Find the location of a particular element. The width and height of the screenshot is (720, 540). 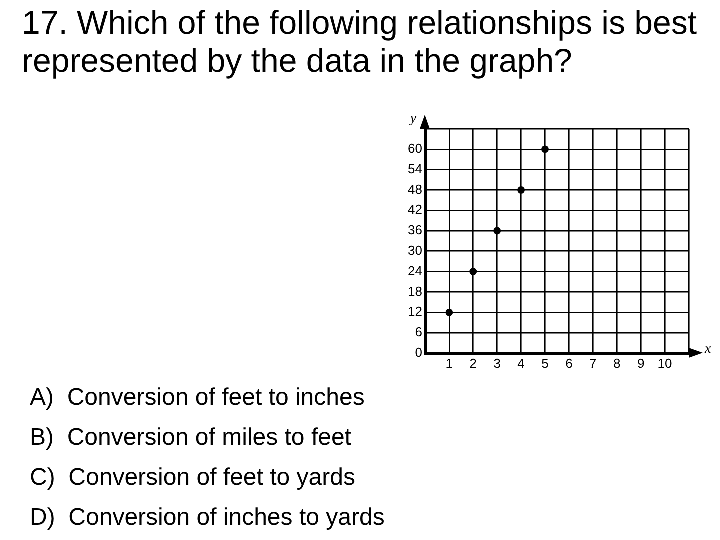

x-axis-title: x is located at coordinates (708, 350).